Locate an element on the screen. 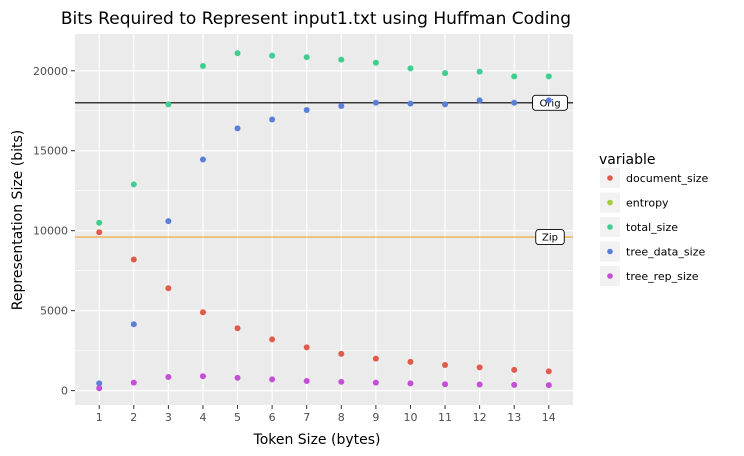  y-tick-label: 10000 is located at coordinates (50, 231).